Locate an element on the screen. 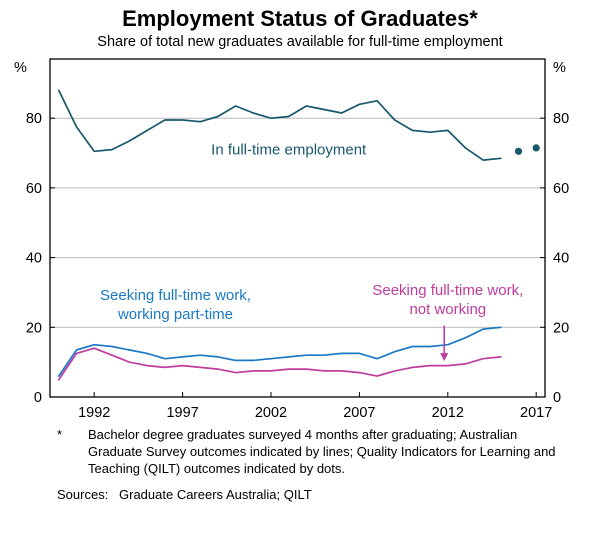 This screenshot has width=600, height=539. y-label-left-20: 20 is located at coordinates (34, 328).